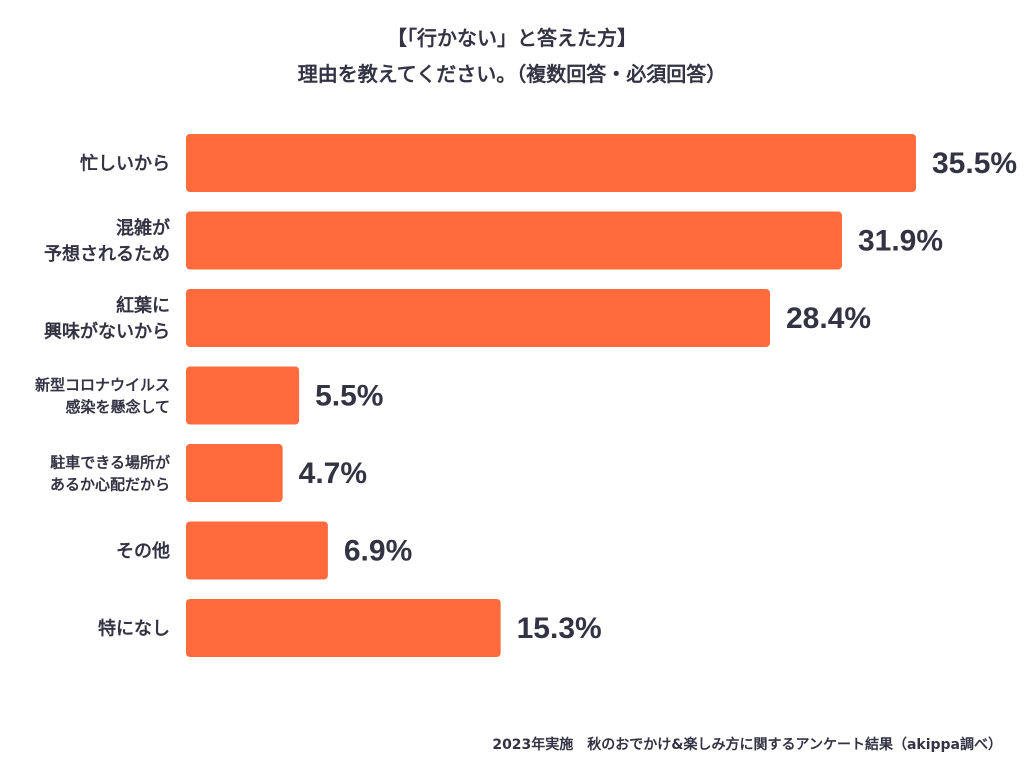 This screenshot has height=768, width=1024. I want to click on category-label-0-line-0: 忙しいから, so click(125, 163).